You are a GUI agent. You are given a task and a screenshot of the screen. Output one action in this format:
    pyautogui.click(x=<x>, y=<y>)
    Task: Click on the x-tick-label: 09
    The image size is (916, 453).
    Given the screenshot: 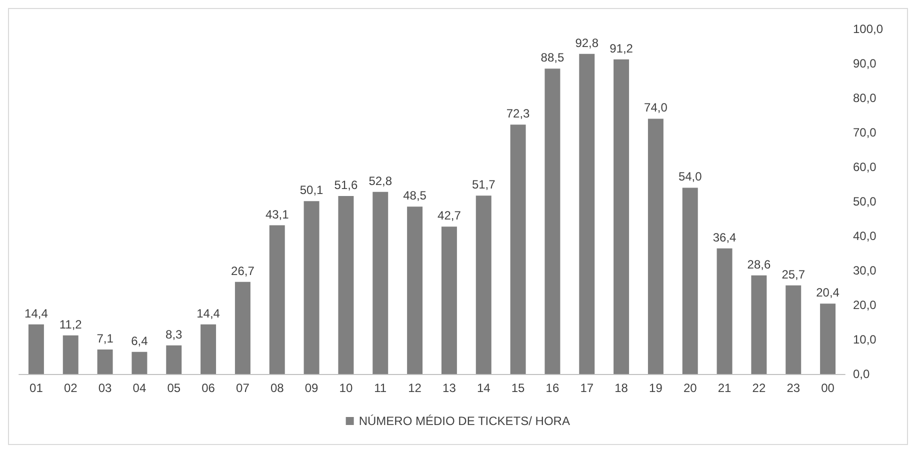 What is the action you would take?
    pyautogui.click(x=311, y=388)
    